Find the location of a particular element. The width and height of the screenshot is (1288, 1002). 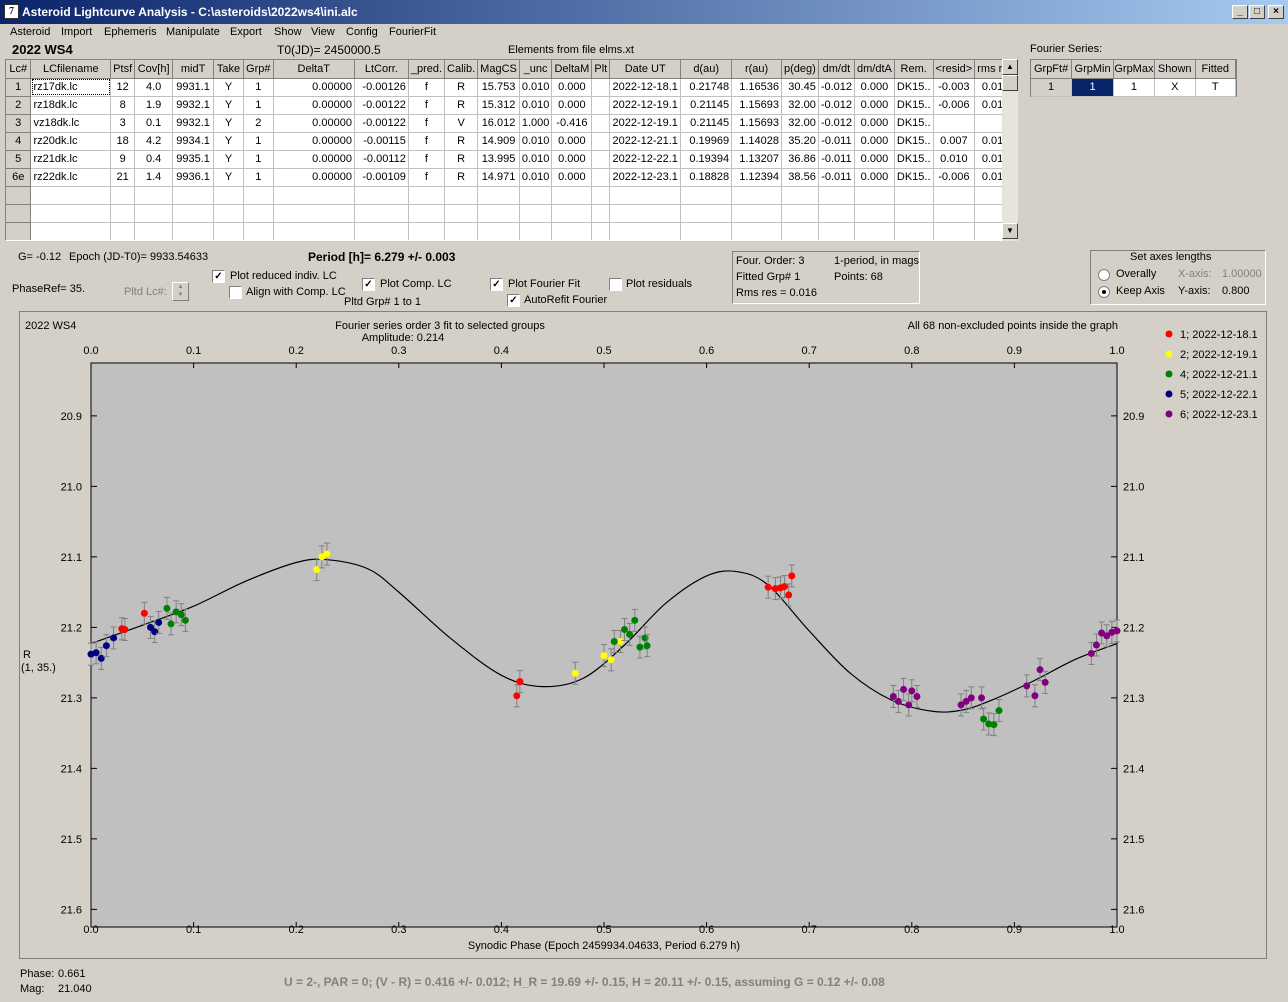

table-cell: 0.21145 is located at coordinates (706, 123).